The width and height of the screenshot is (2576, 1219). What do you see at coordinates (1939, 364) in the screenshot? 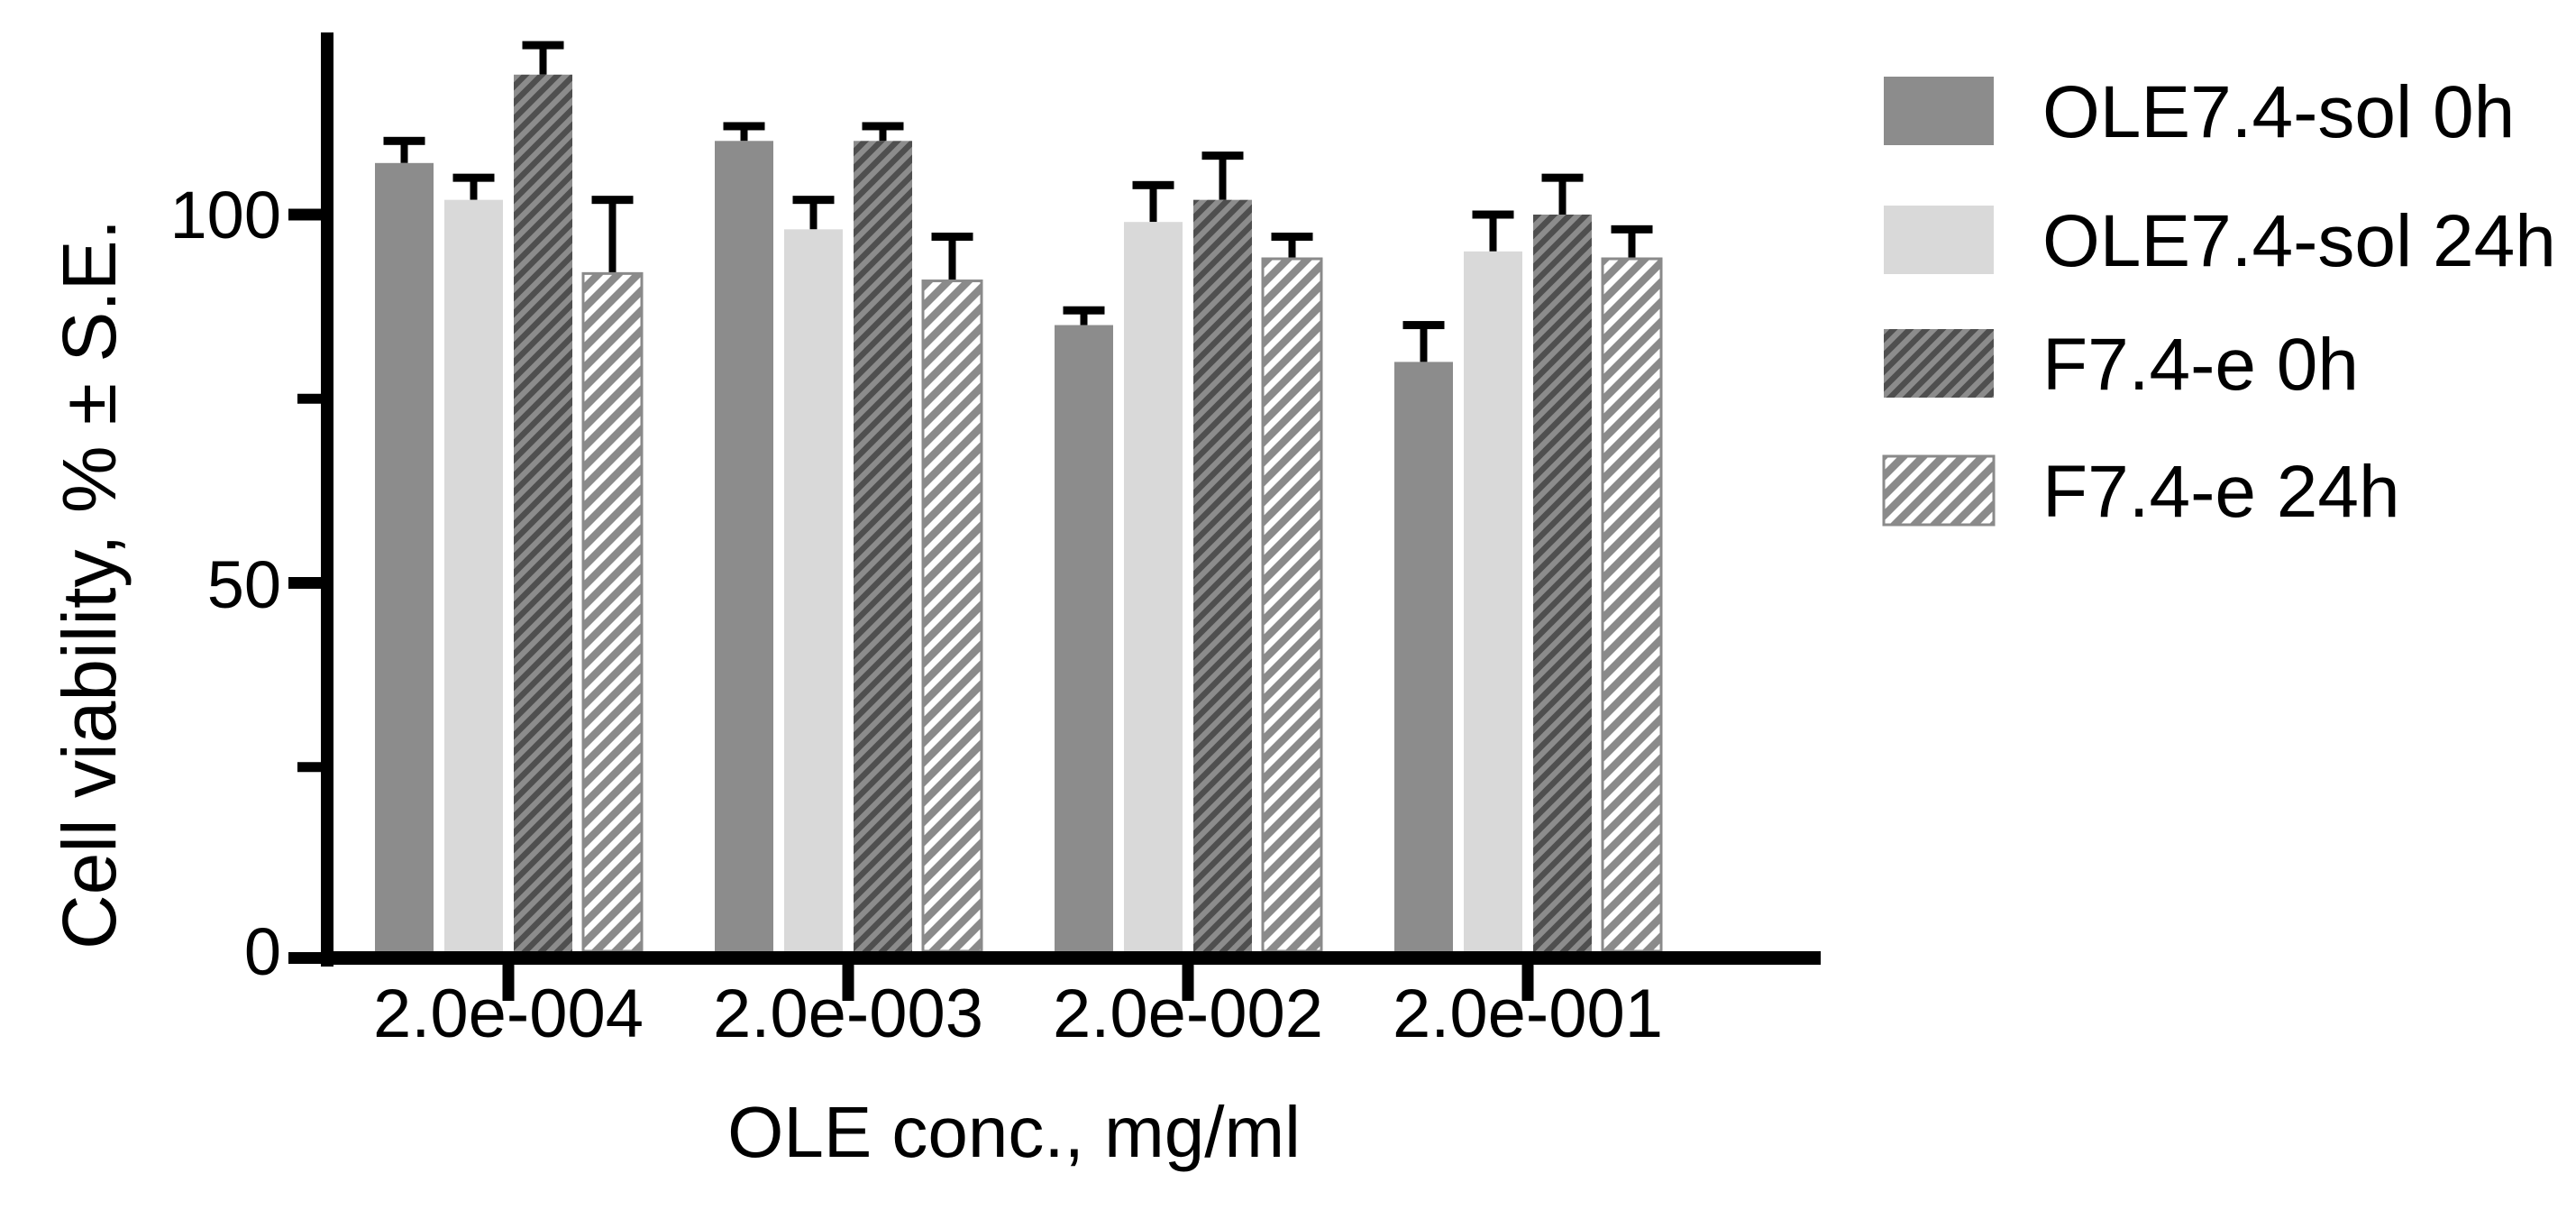
I see `legend-swatch-f74-e-0h` at bounding box center [1939, 364].